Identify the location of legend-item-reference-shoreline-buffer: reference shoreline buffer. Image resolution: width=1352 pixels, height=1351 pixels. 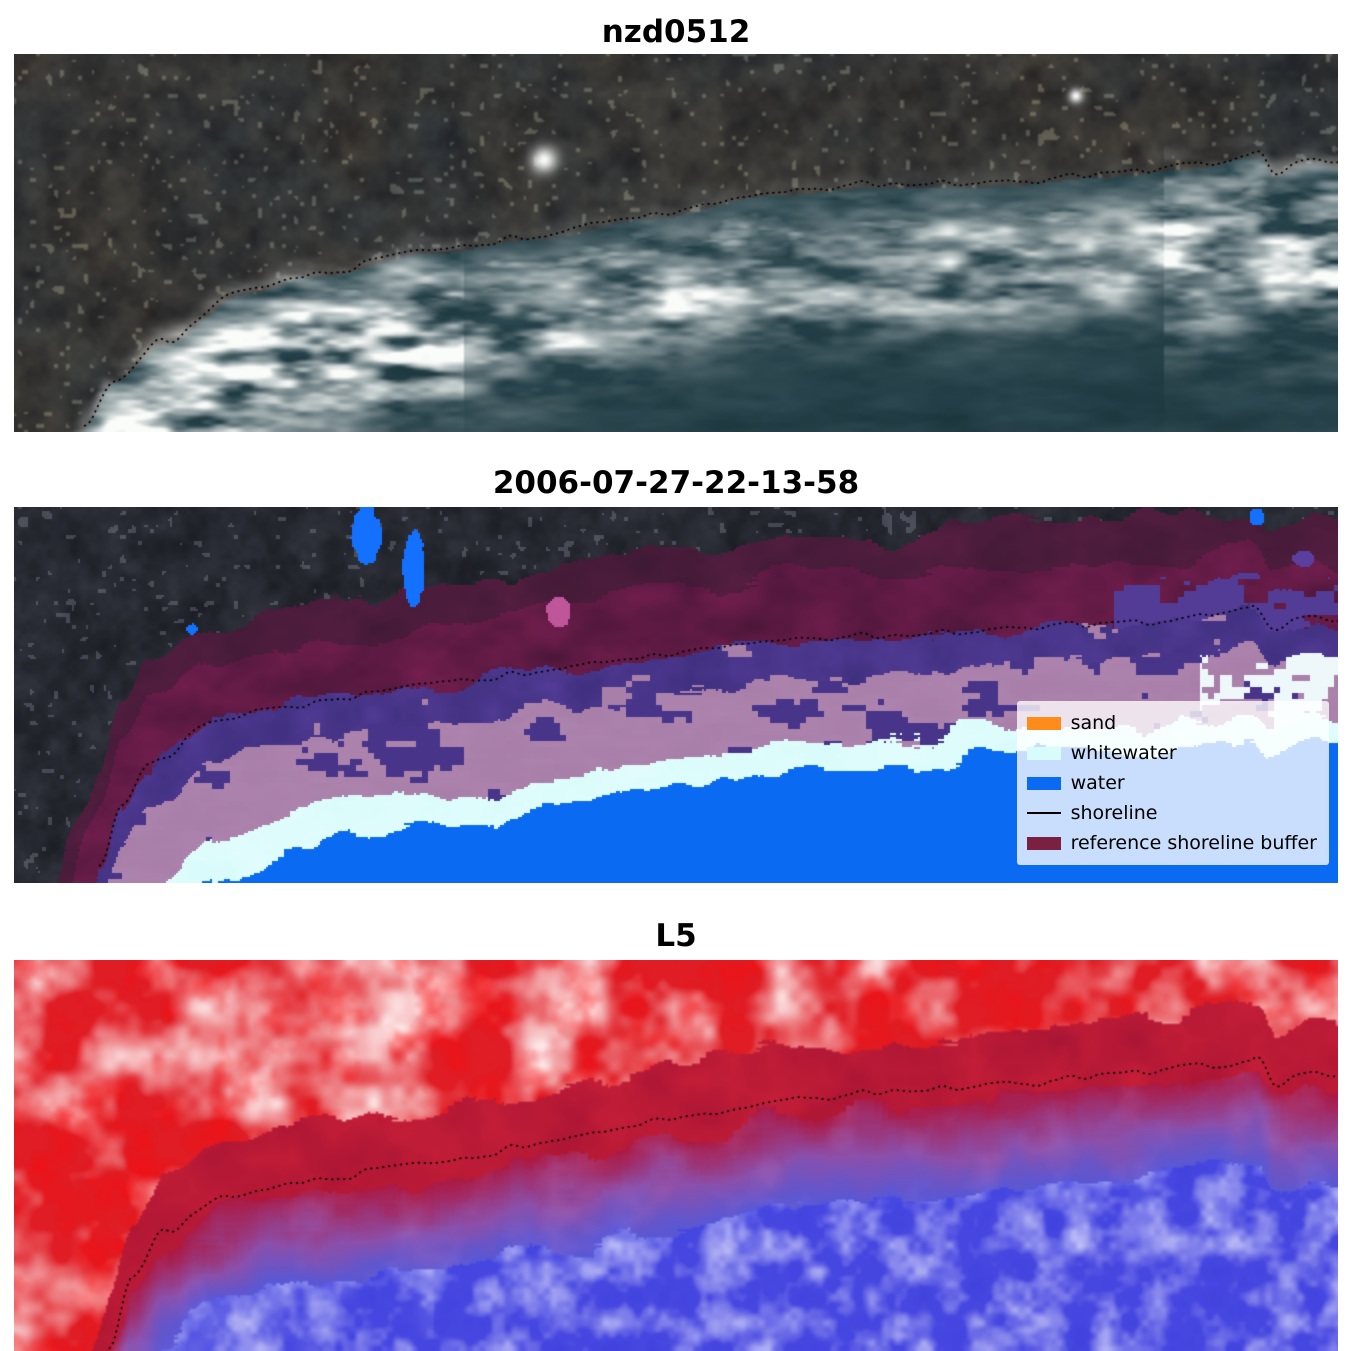
(1171, 843).